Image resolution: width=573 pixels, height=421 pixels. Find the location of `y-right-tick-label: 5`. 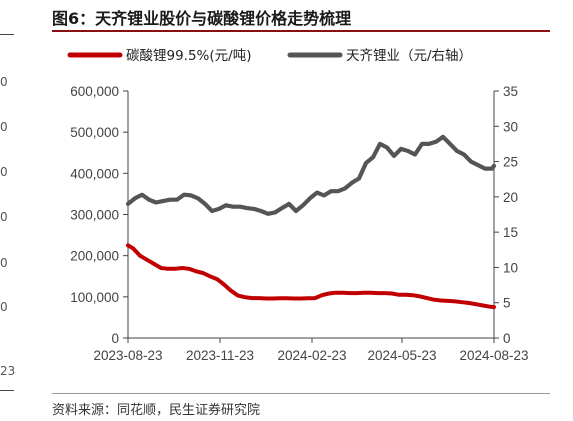

y-right-tick-label: 5 is located at coordinates (507, 303).